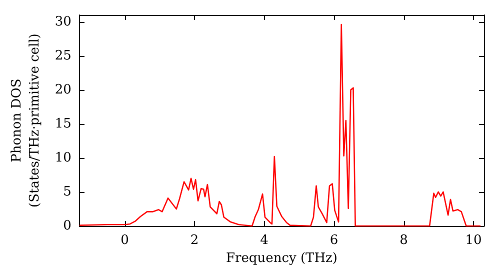 The width and height of the screenshot is (500, 280). What do you see at coordinates (67, 192) in the screenshot?
I see `y-tick-label: 5` at bounding box center [67, 192].